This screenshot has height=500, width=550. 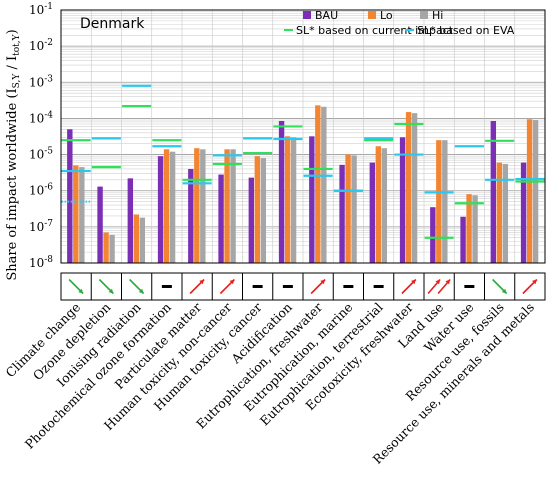 What do you see at coordinates (466, 30) in the screenshot?
I see `legend-label: SL* based on EVA` at bounding box center [466, 30].